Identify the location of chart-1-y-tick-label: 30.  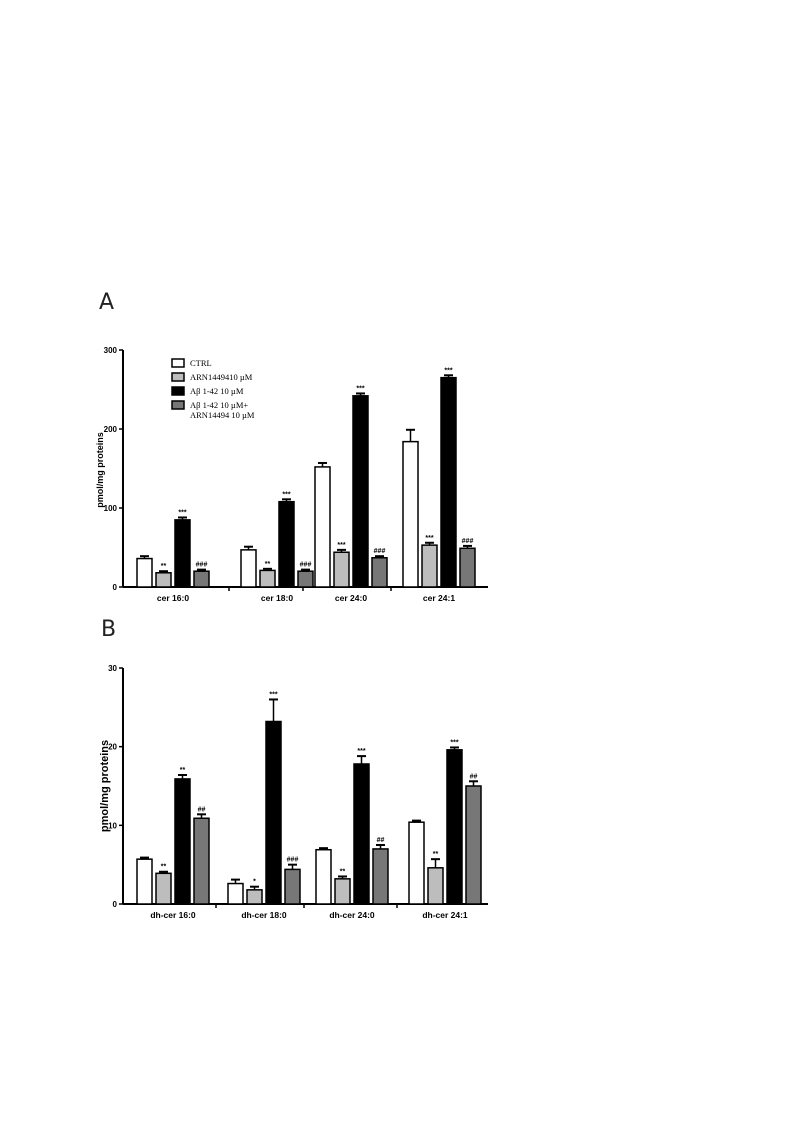
(112, 668).